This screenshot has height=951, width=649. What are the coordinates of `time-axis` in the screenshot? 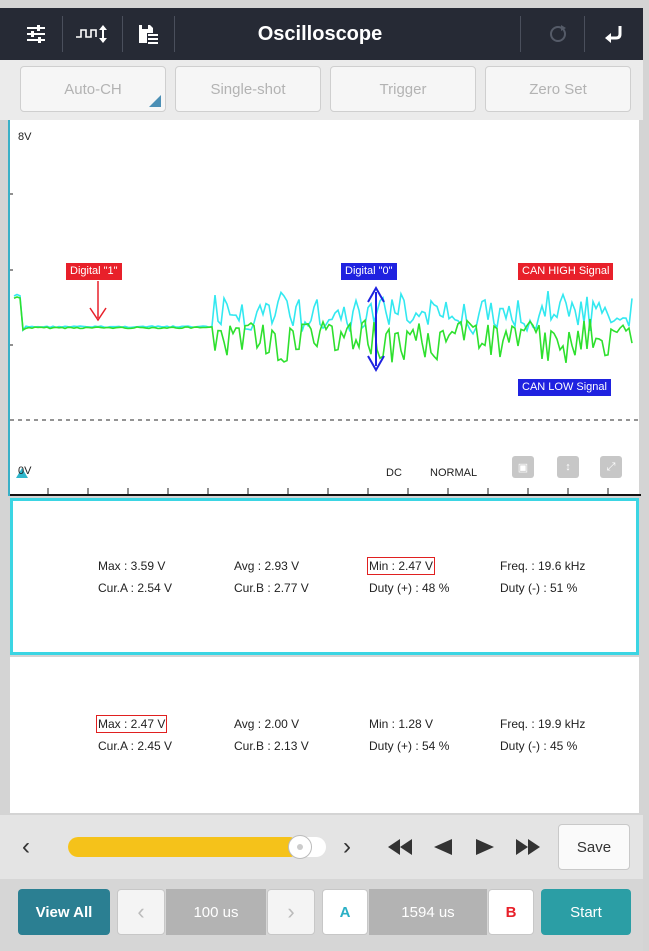 It's located at (325, 495).